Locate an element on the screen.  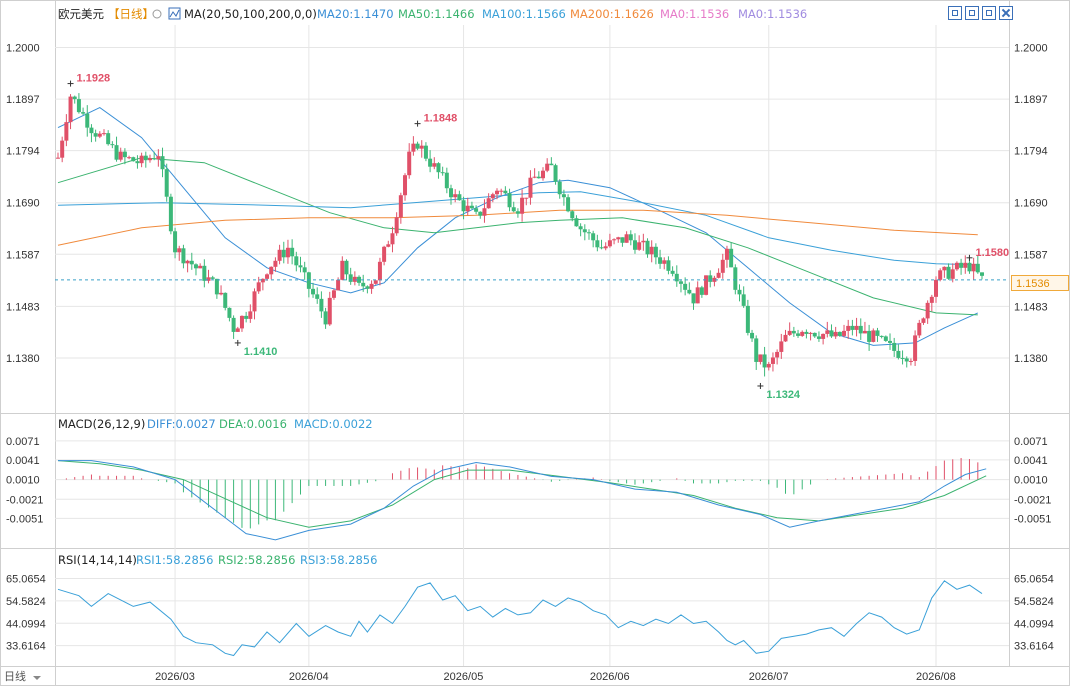
macd-tick-right-0: 0.0071 is located at coordinates (1031, 442).